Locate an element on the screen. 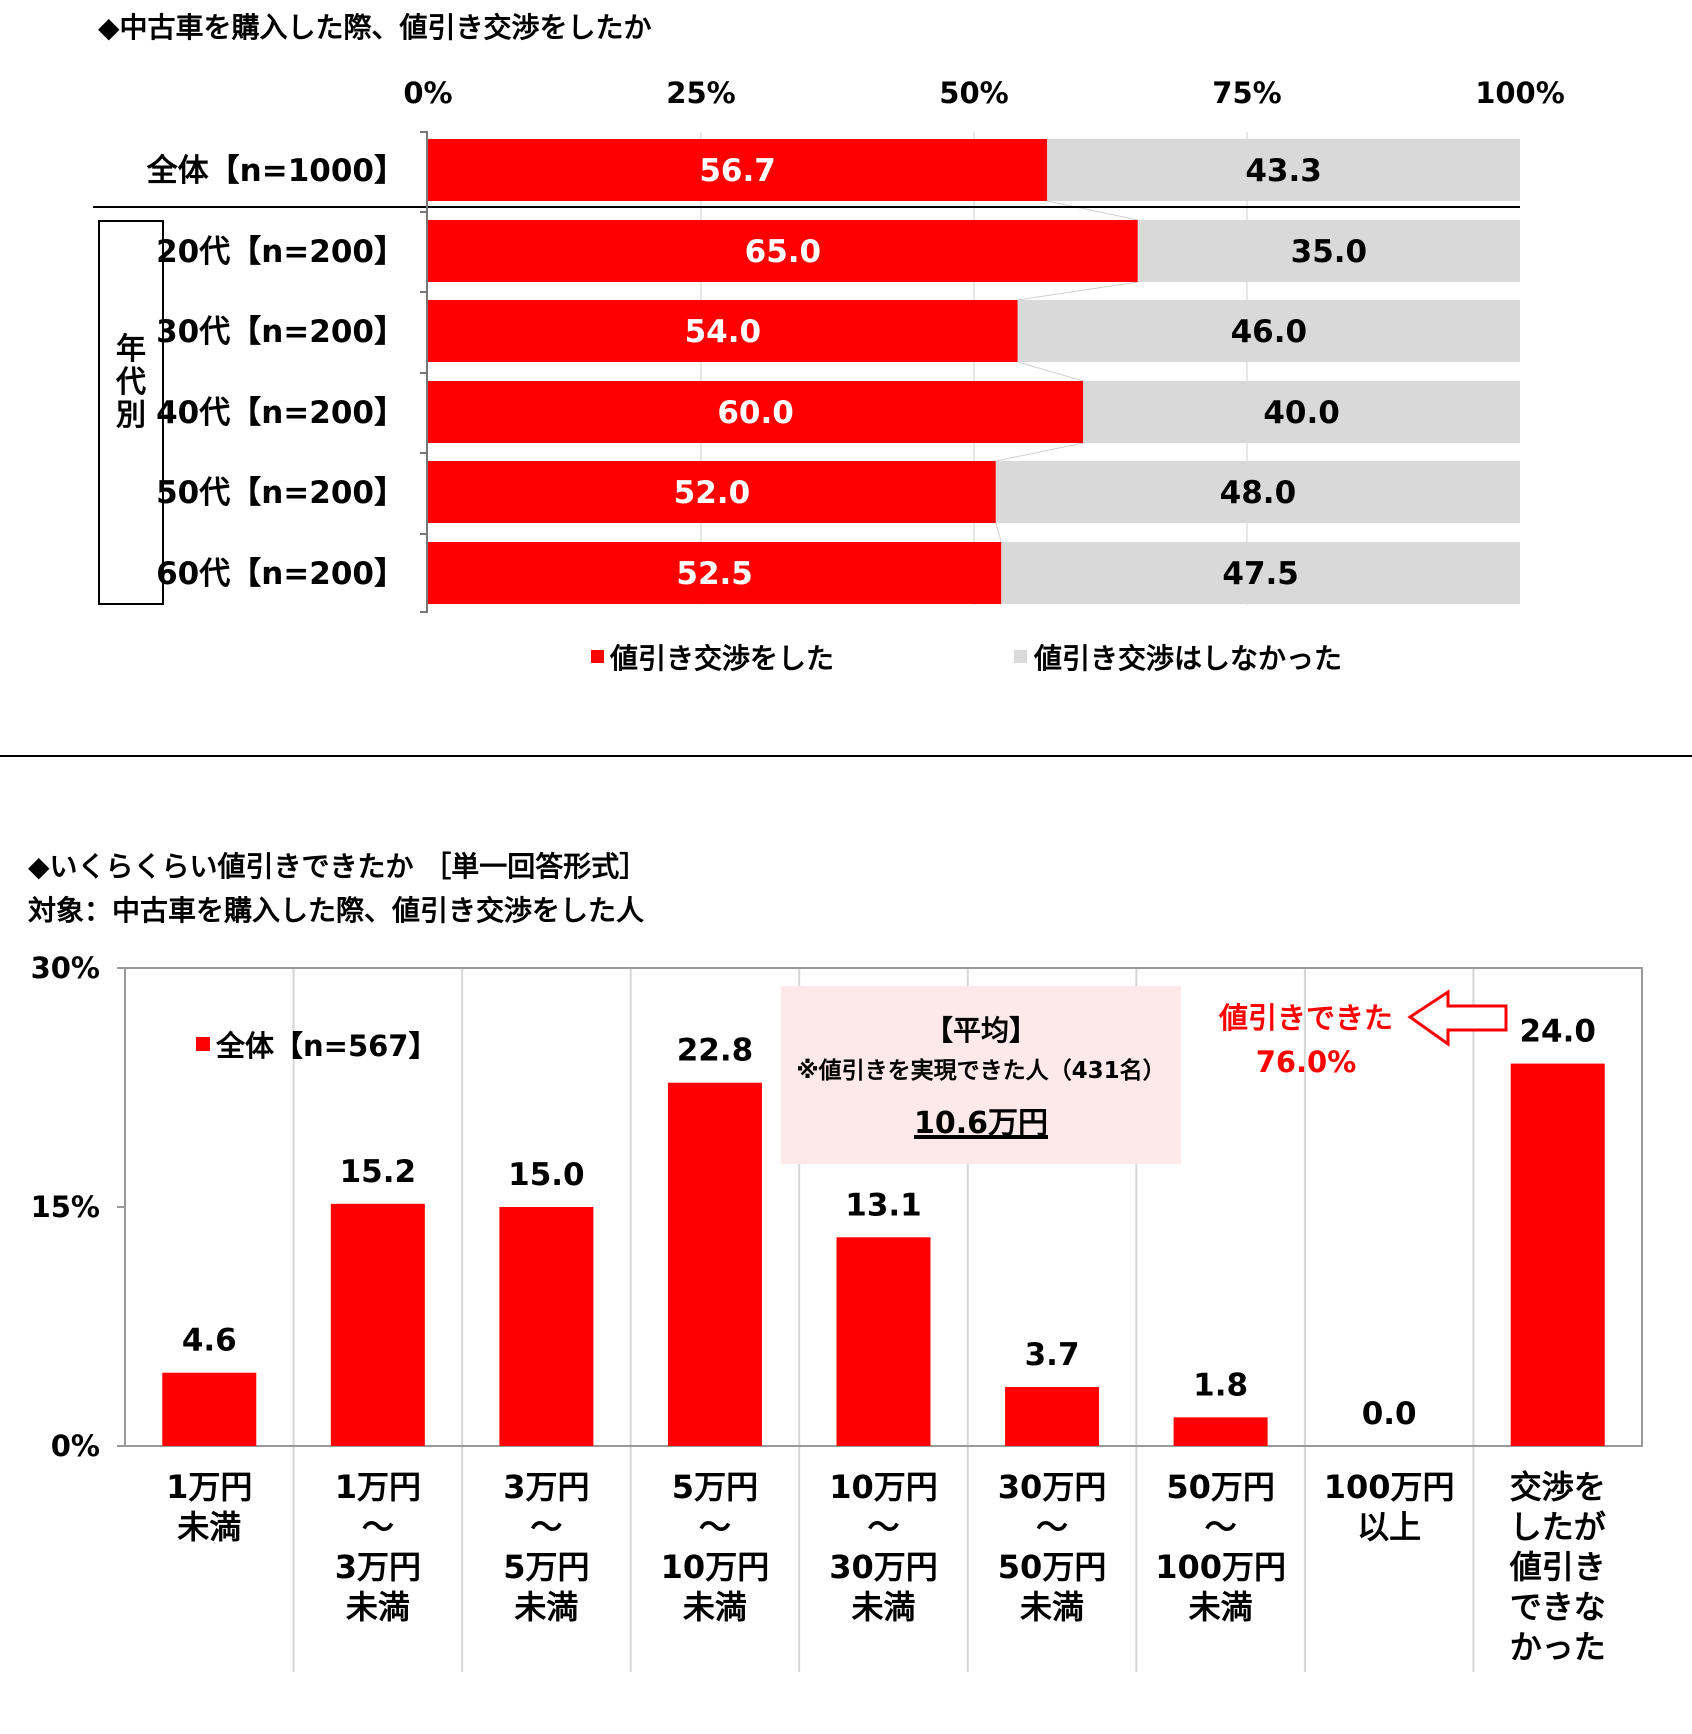  legend-red-swatch is located at coordinates (597, 656).